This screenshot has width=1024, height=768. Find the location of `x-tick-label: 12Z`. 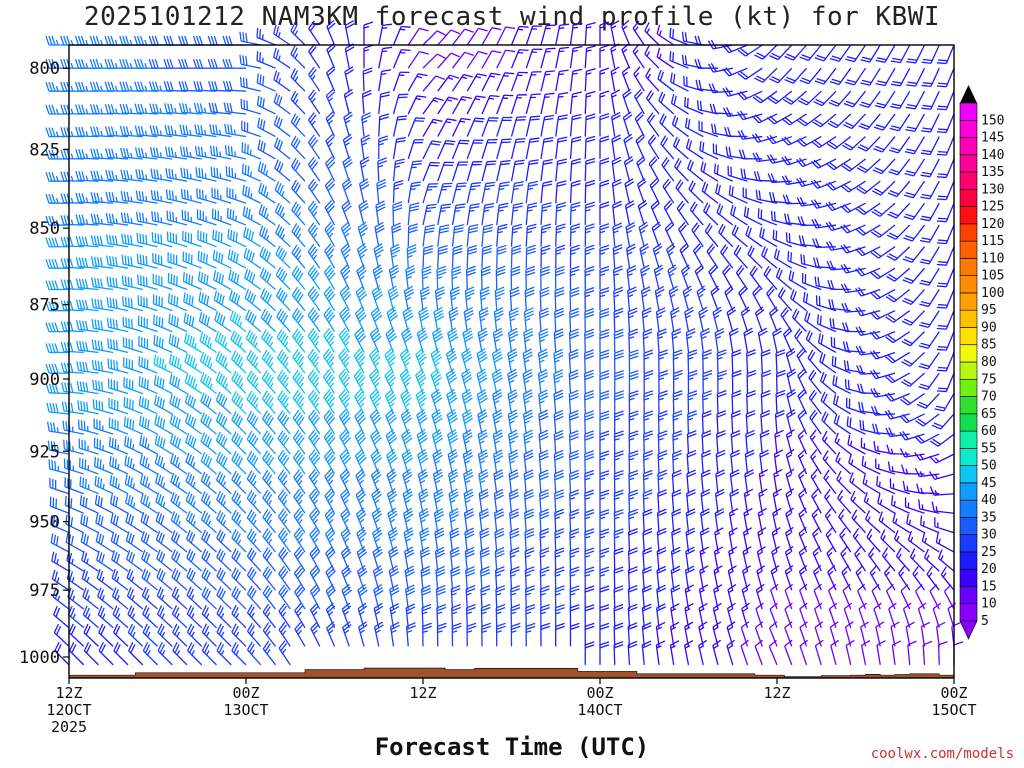

x-tick-label: 12Z is located at coordinates (422, 693).